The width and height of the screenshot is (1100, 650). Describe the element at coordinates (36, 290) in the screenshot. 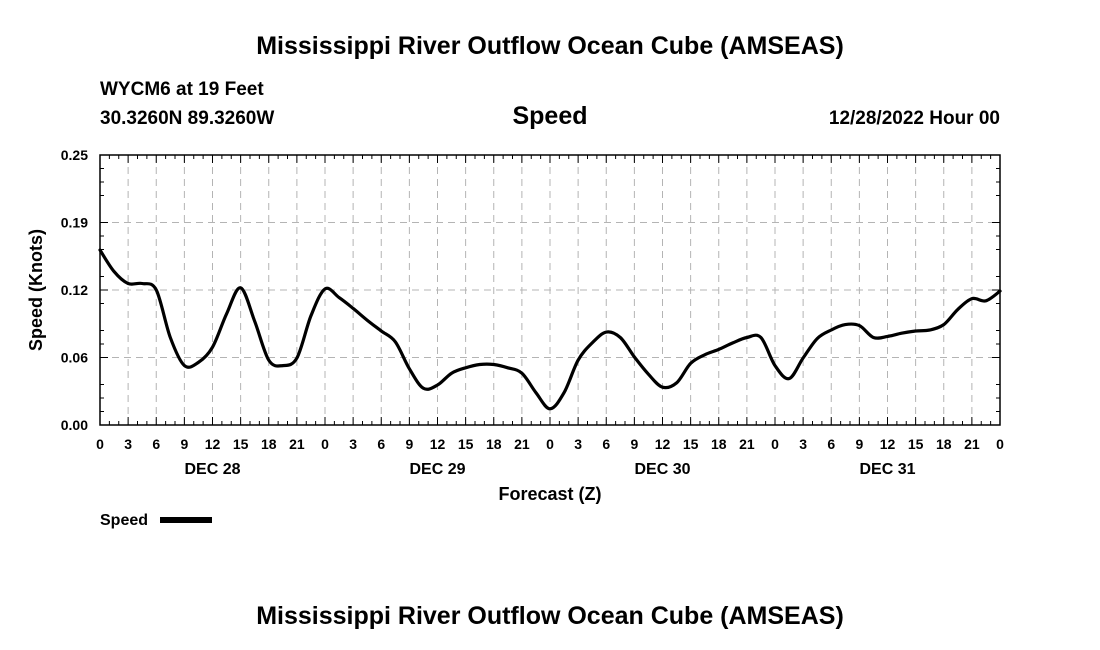

I see `y-axis-label: Speed (Knots)` at that location.